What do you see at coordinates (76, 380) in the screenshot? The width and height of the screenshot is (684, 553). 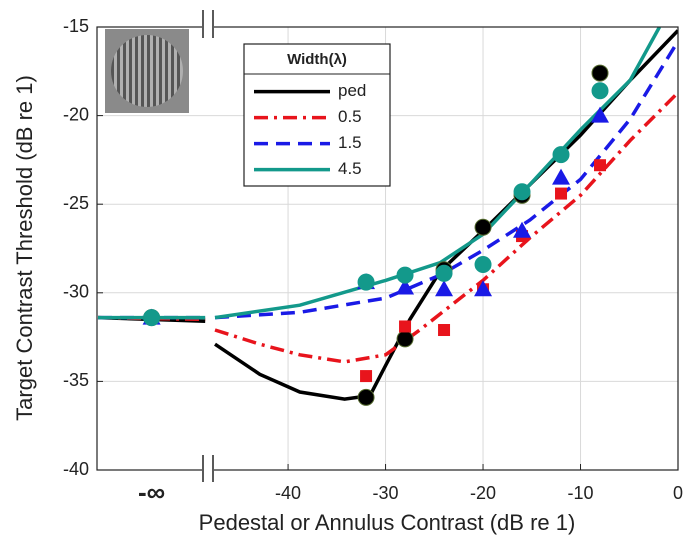 I see `y-tick-label: -35` at bounding box center [76, 380].